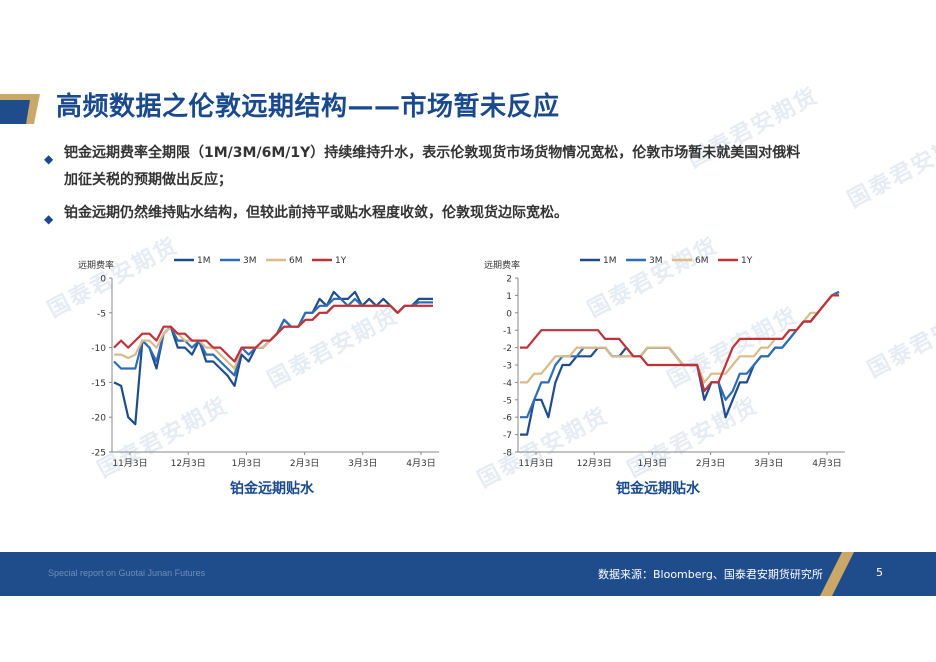 The width and height of the screenshot is (936, 662). What do you see at coordinates (316, 213) in the screenshot?
I see `bullet-text: 铂金远期仍然维持贴水结构，但较此前持平或贴水程度收敛，伦敦现货边际宽松。` at bounding box center [316, 213].